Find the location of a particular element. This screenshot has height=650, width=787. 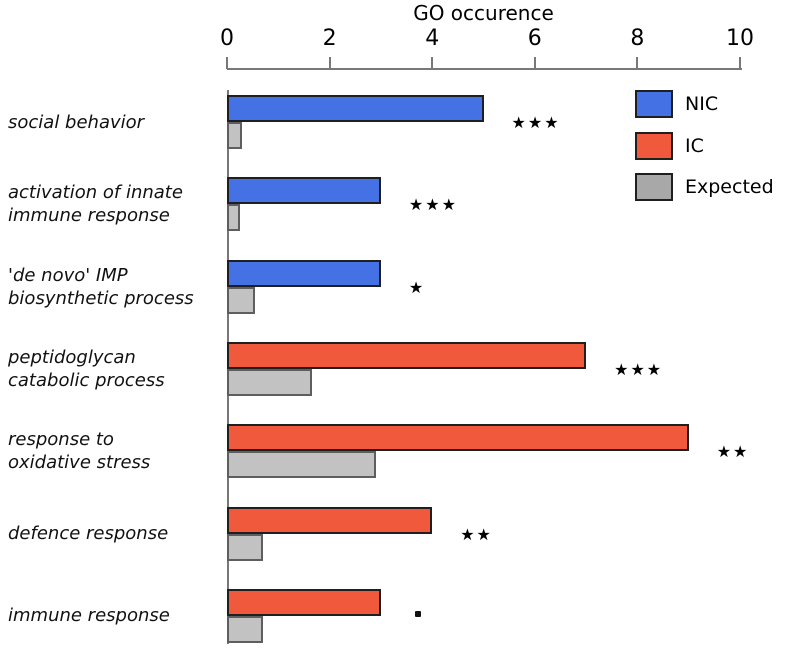

bar-expected-activation-of-innate is located at coordinates (233, 218).